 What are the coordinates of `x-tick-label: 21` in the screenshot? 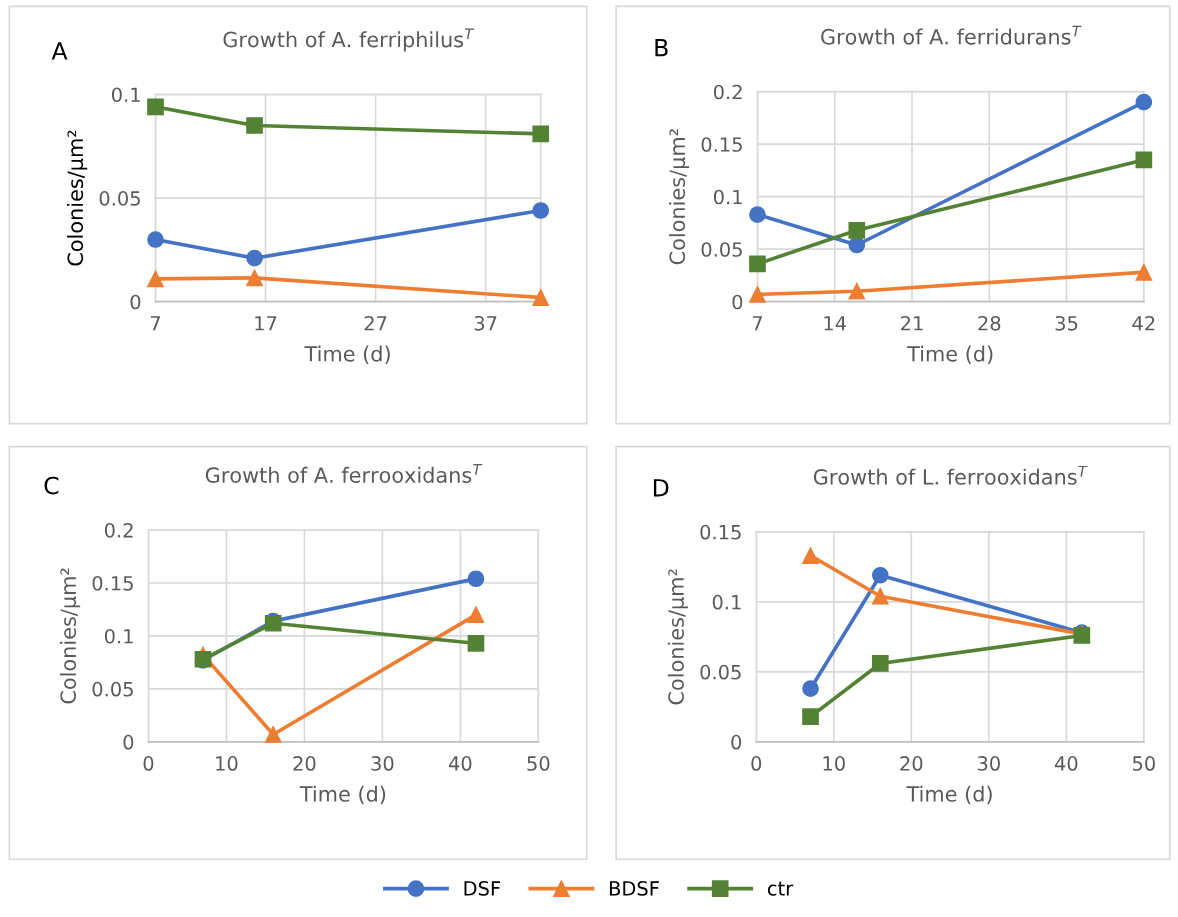 It's located at (912, 323).